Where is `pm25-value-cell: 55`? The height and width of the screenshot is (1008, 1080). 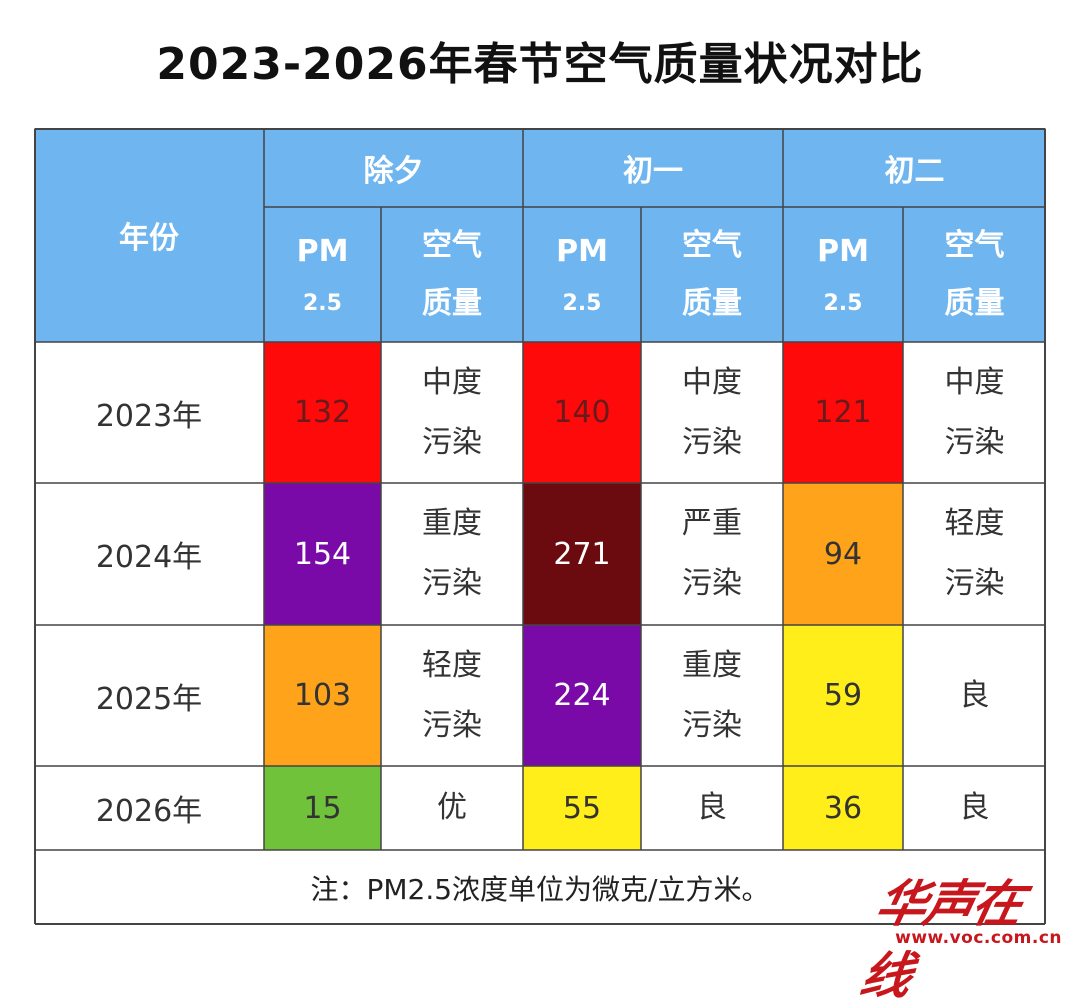
pm25-value-cell: 55 is located at coordinates (582, 808).